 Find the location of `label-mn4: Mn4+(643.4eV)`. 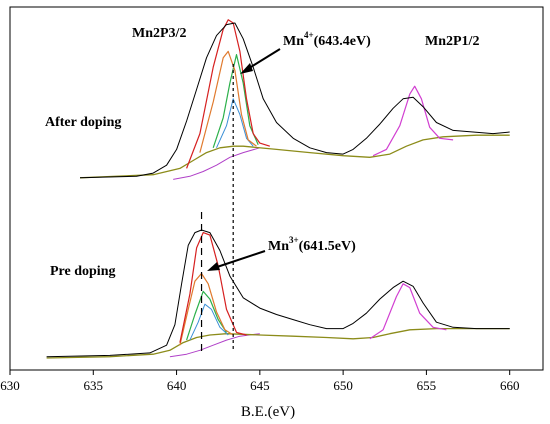

label-mn4: Mn4+(643.4eV) is located at coordinates (327, 39).